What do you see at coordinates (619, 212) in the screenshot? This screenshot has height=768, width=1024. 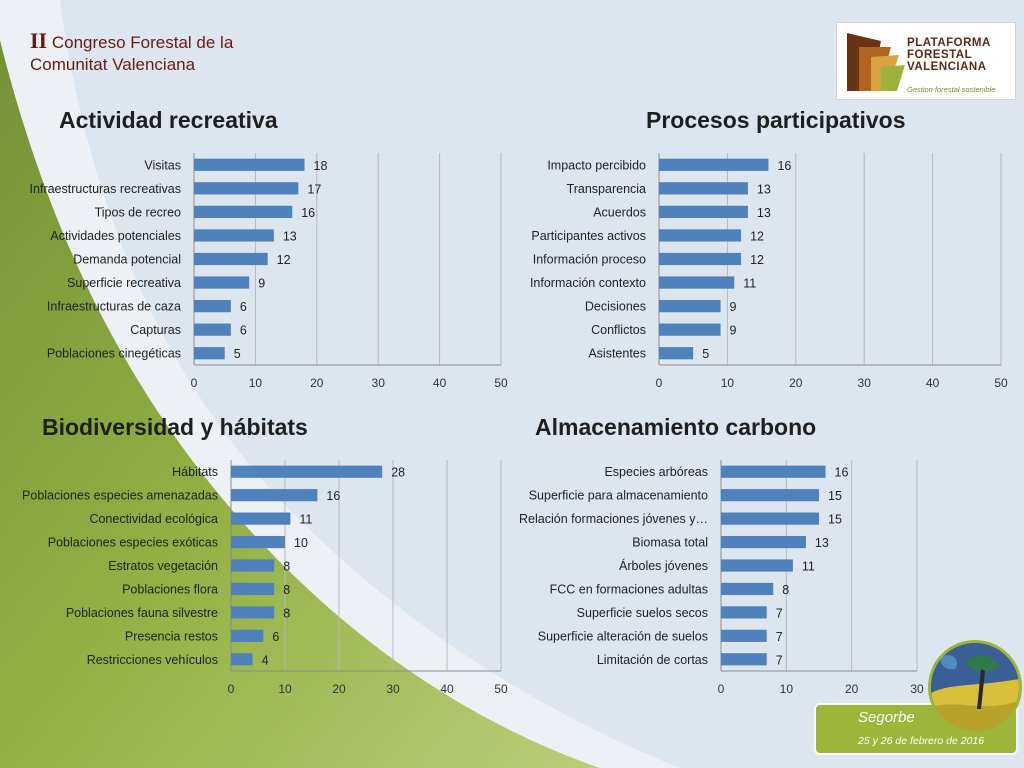 I see `category-label: Acuerdos` at bounding box center [619, 212].